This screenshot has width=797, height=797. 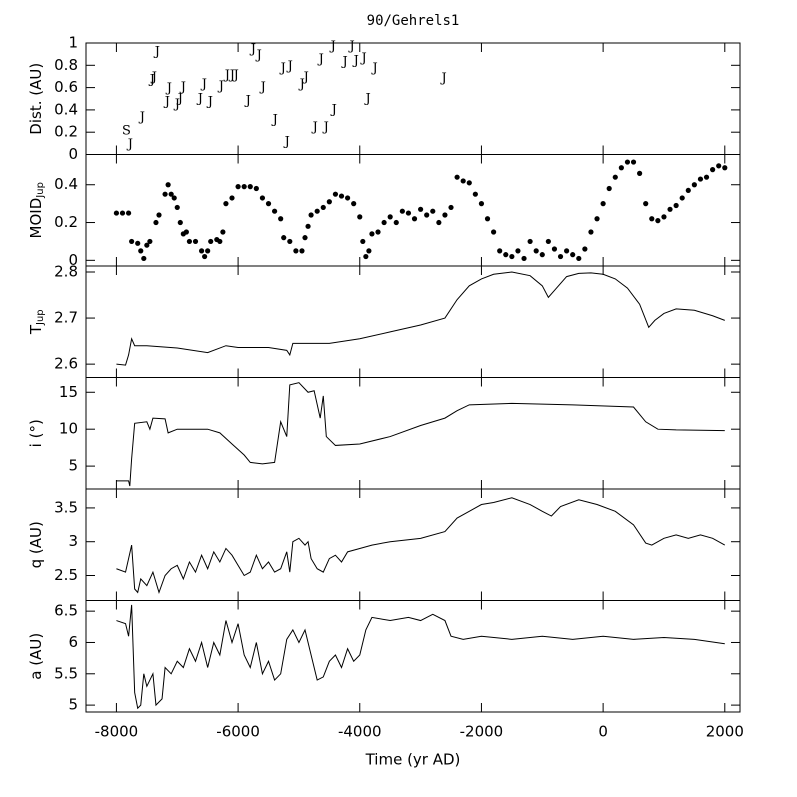 I want to click on y-axis-label-subscript: Jup, so click(x=40, y=190).